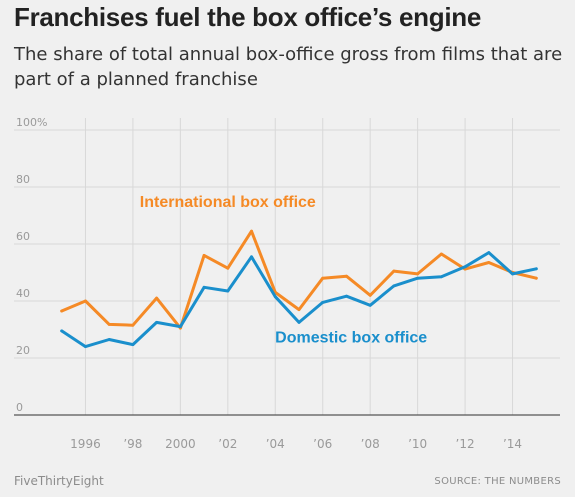  Describe the element at coordinates (228, 202) in the screenshot. I see `international-series-label: International box office` at that location.